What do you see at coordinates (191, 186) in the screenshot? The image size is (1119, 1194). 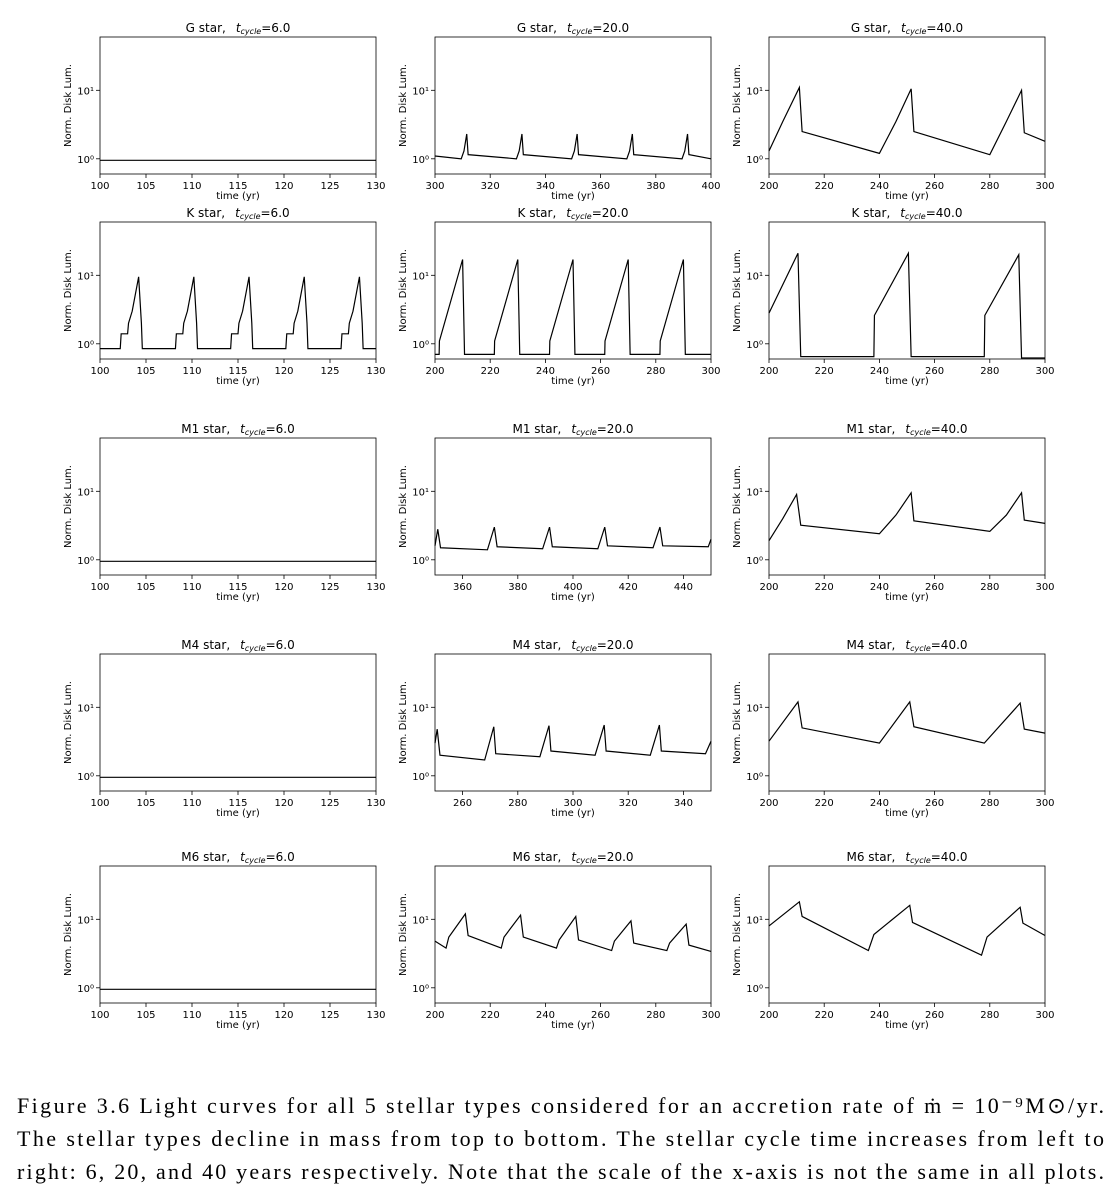 I see `x-tick-label: 110` at bounding box center [191, 186].